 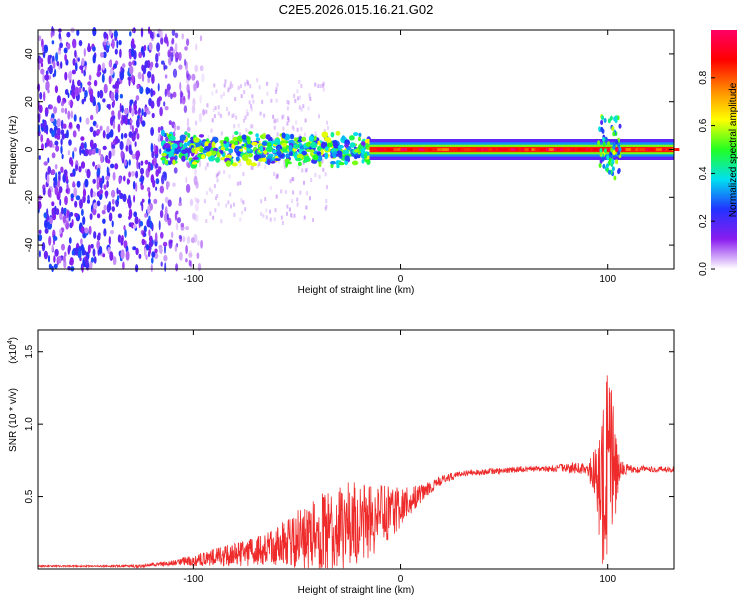 What do you see at coordinates (356, 590) in the screenshot?
I see `snr-x-label: Height of straight line (km)` at bounding box center [356, 590].